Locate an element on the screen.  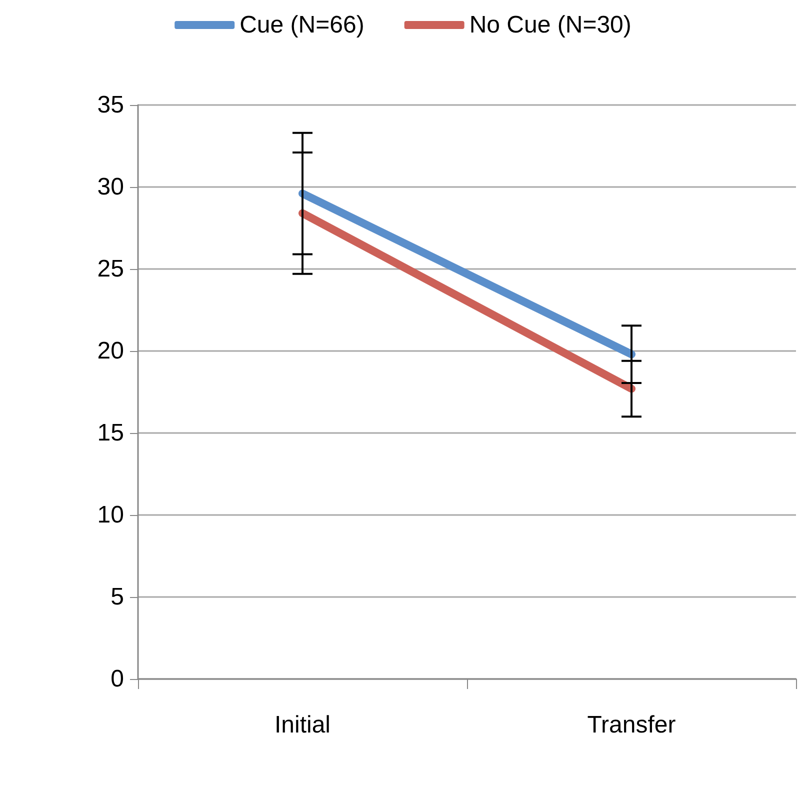
y-tick-label: 20 is located at coordinates (110, 351).